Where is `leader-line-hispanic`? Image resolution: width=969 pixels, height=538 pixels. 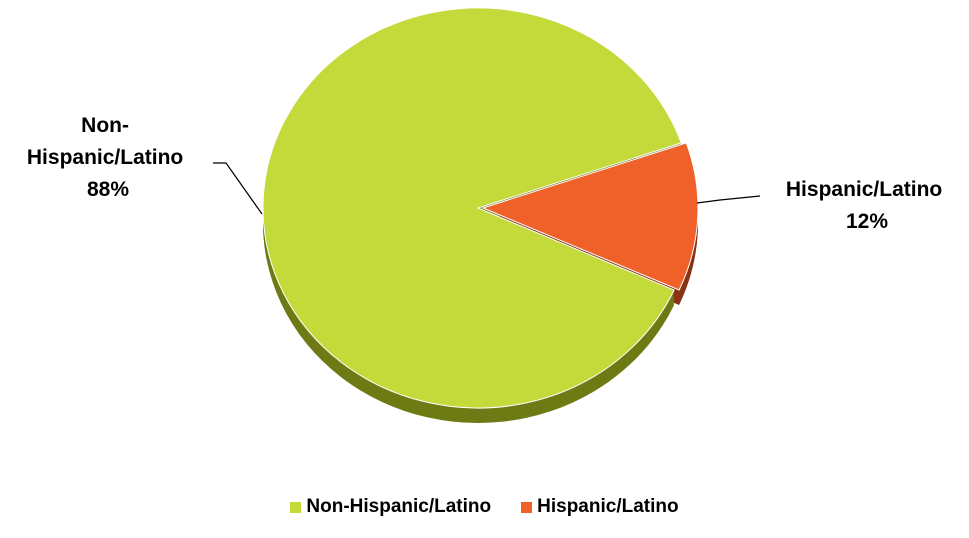
leader-line-hispanic is located at coordinates (728, 199).